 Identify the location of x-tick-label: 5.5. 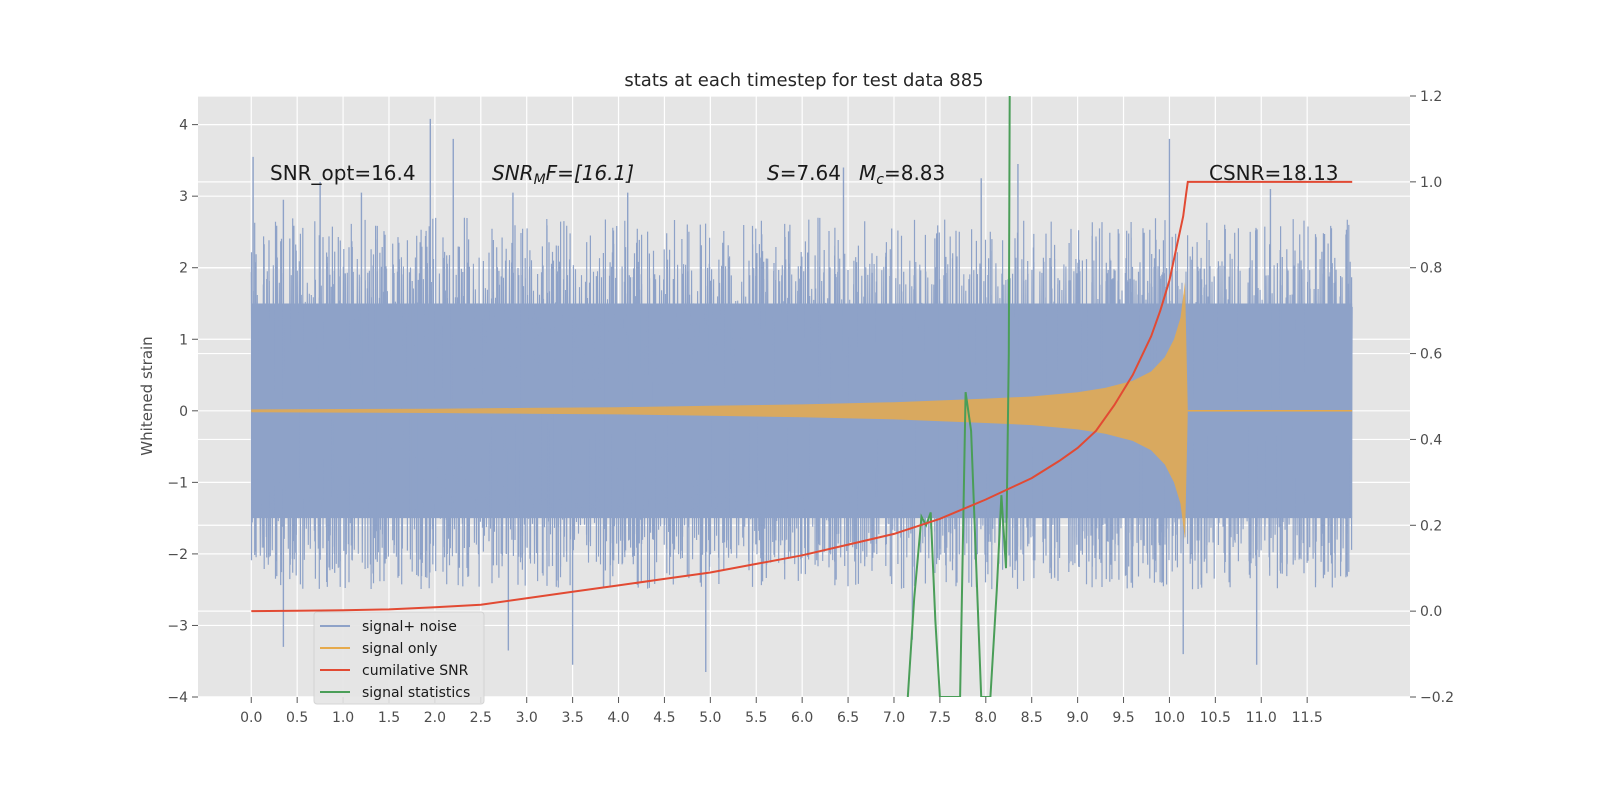
(756, 718).